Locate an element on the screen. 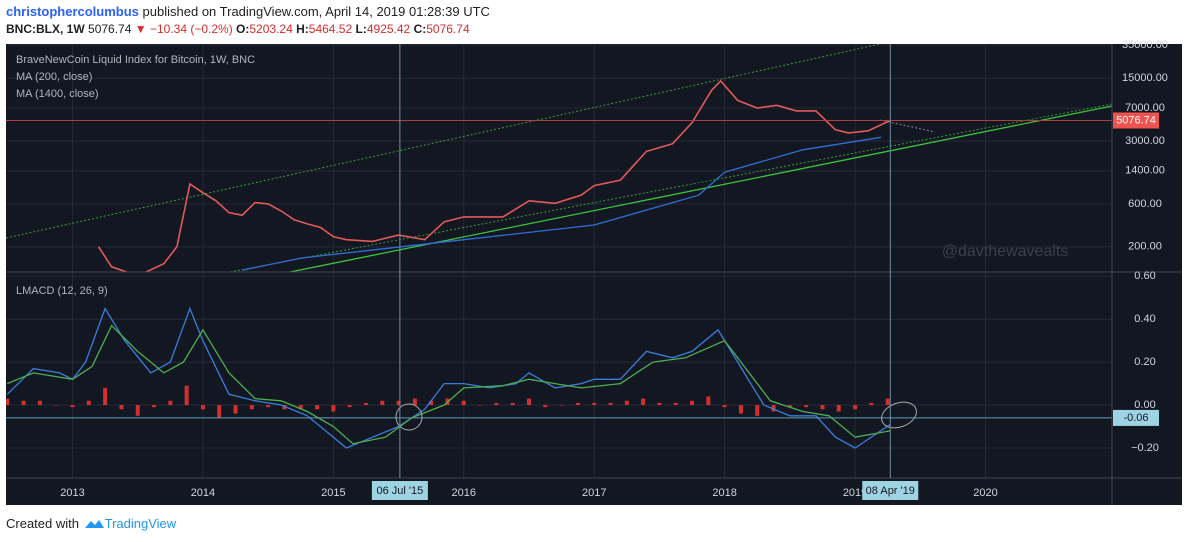 This screenshot has width=1188, height=542. last-value-label: -0.06 is located at coordinates (1135, 418).